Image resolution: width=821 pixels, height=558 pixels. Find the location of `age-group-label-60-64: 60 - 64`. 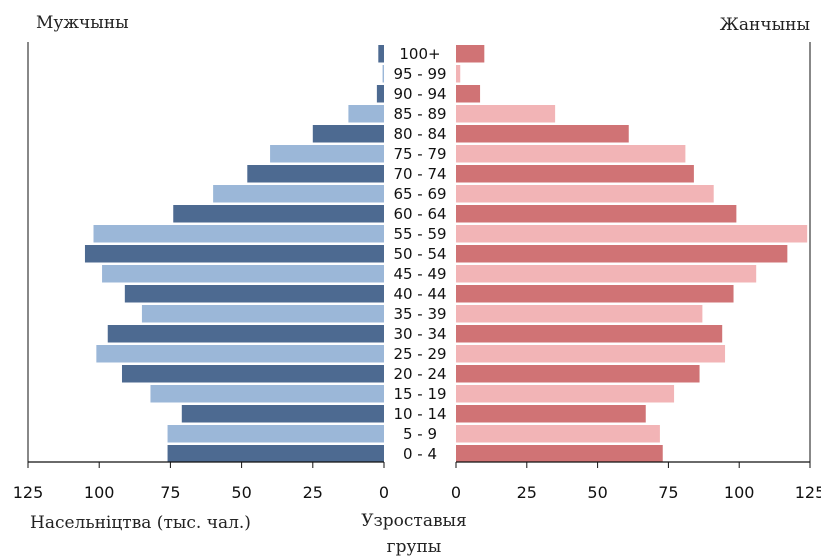

age-group-label-60-64: 60 - 64 is located at coordinates (419, 214).